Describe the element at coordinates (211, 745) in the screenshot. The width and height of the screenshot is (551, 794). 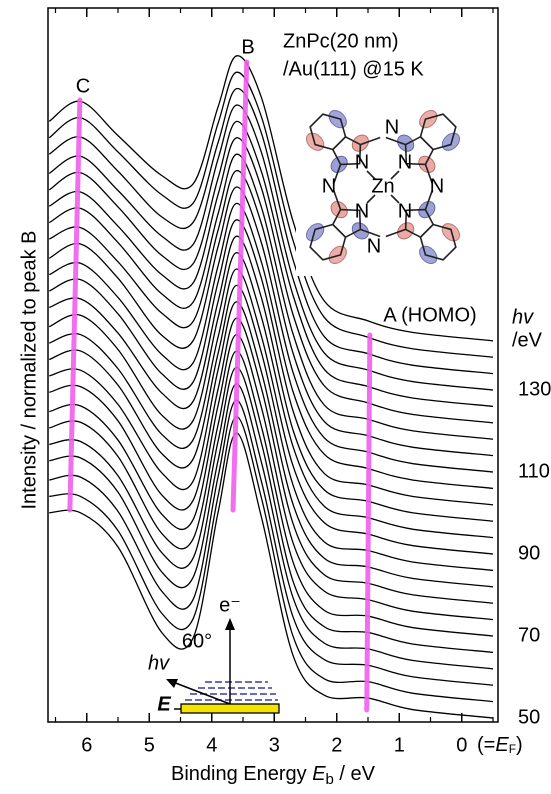
I see `x-tick-label: 4` at that location.